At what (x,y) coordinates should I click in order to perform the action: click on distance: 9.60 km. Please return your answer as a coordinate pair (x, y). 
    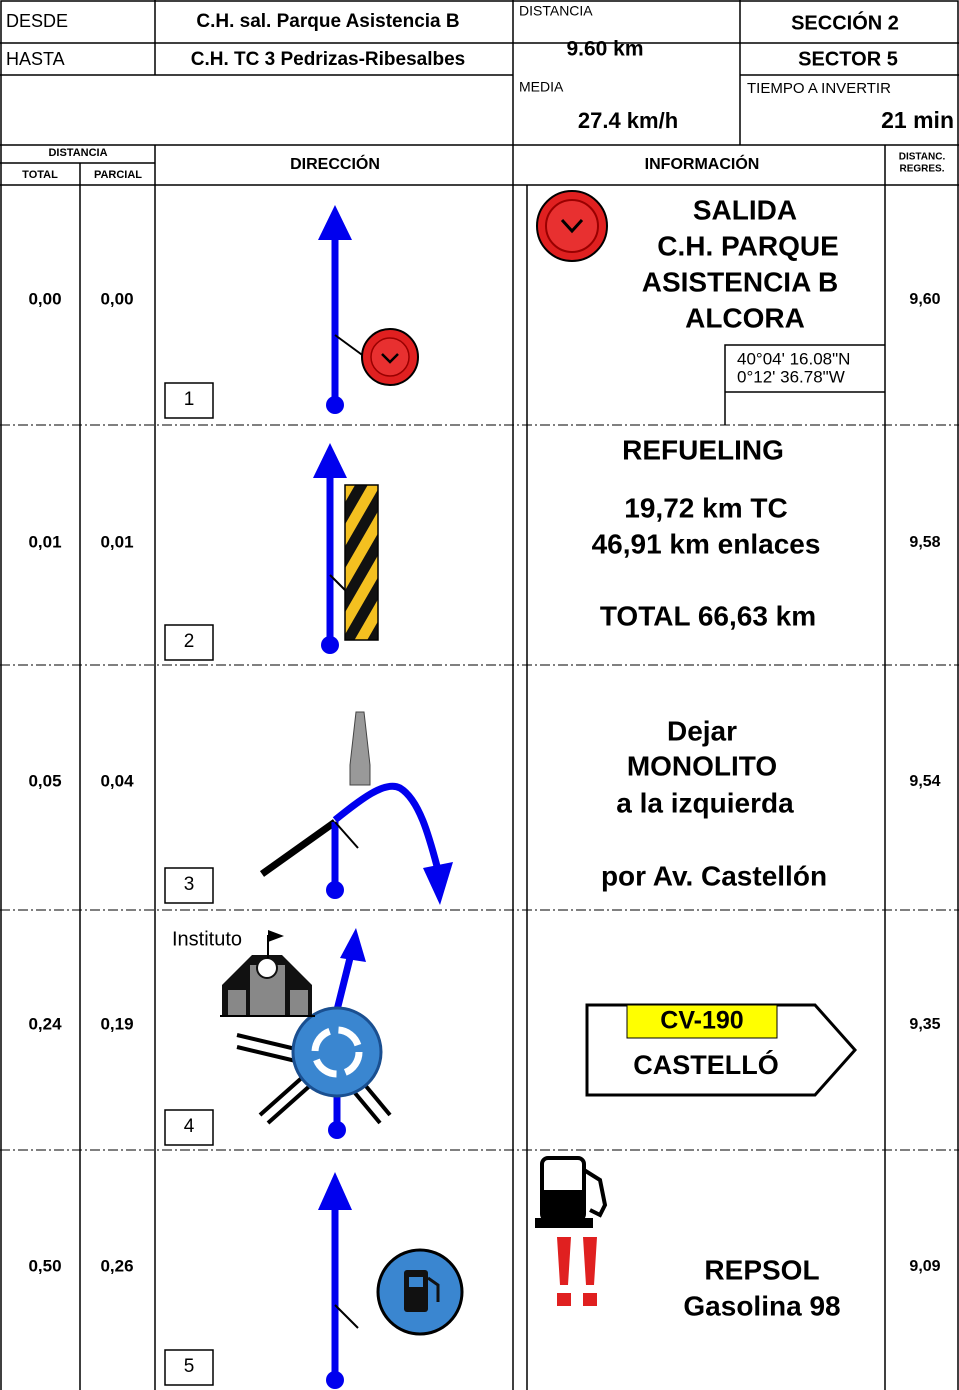
    Looking at the image, I should click on (604, 49).